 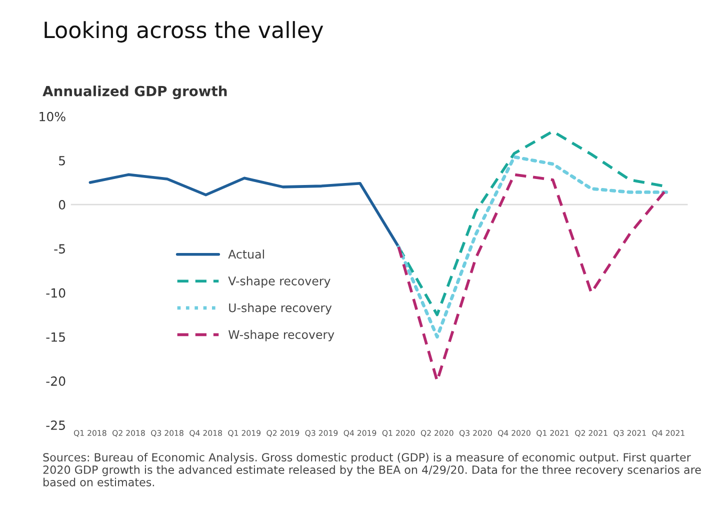 I want to click on chart-title: Looking across the valley, so click(x=184, y=32).